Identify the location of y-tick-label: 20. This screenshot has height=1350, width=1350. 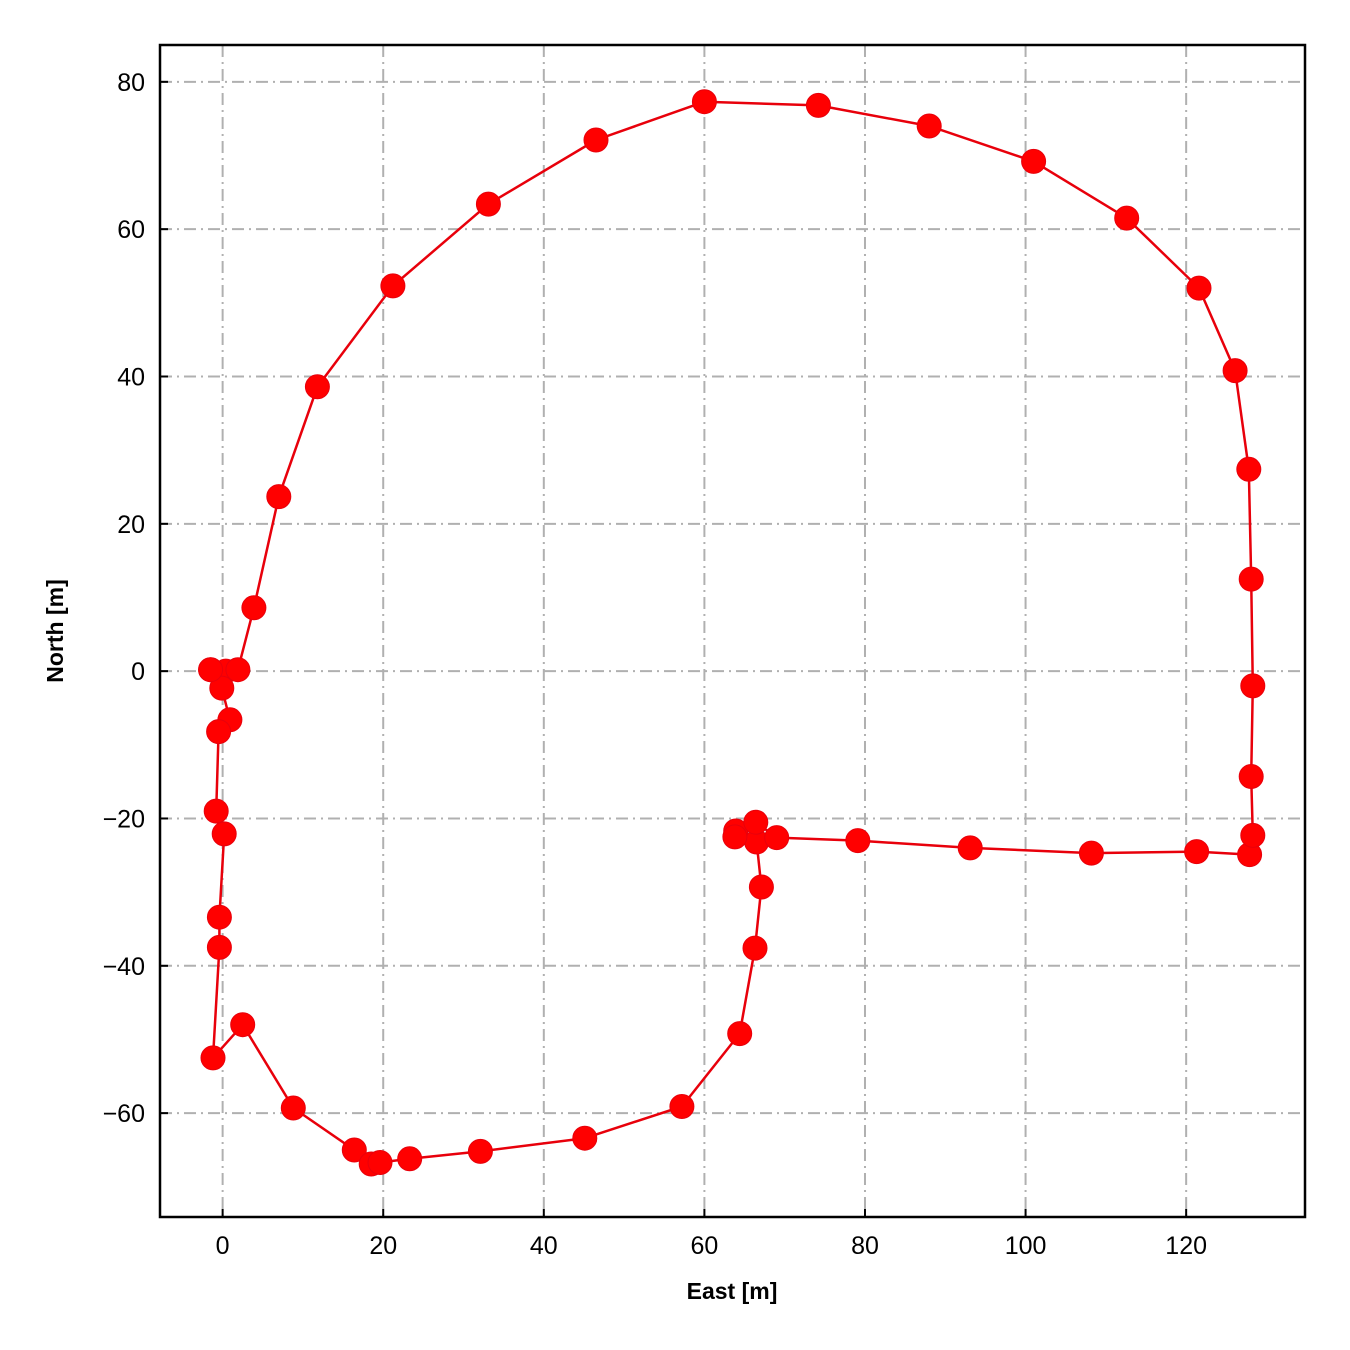
(131, 525).